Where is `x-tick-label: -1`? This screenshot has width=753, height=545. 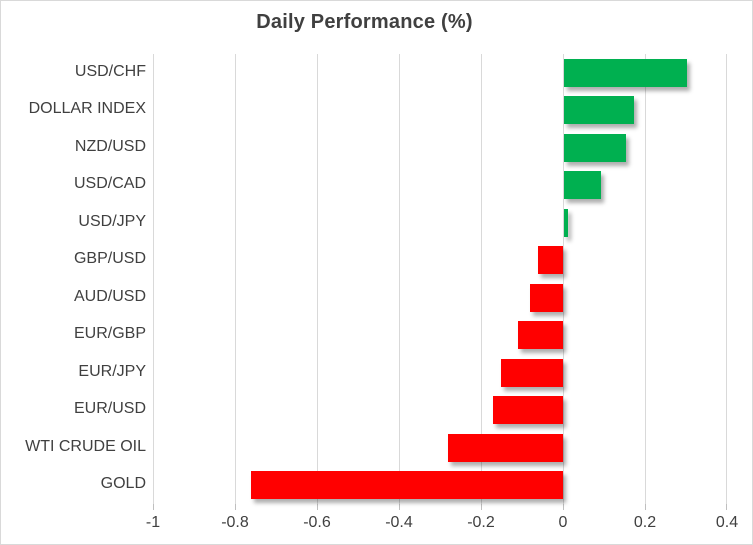 x-tick-label: -1 is located at coordinates (153, 522).